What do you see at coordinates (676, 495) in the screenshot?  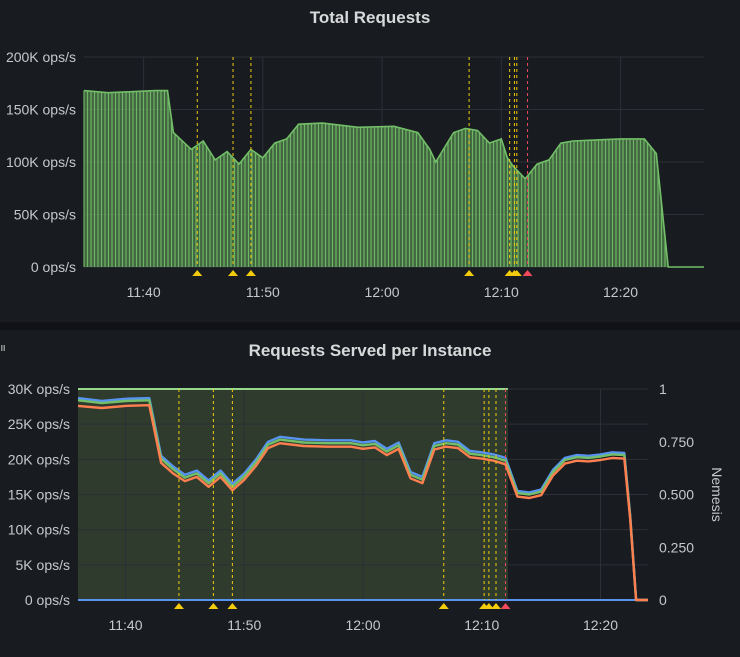 I see `y2-tick-label: 0.500` at bounding box center [676, 495].